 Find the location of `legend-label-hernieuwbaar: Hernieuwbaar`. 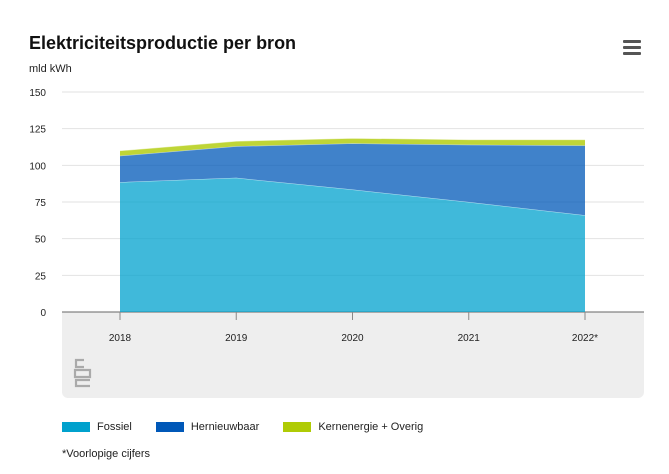

legend-label-hernieuwbaar: Hernieuwbaar is located at coordinates (225, 427).